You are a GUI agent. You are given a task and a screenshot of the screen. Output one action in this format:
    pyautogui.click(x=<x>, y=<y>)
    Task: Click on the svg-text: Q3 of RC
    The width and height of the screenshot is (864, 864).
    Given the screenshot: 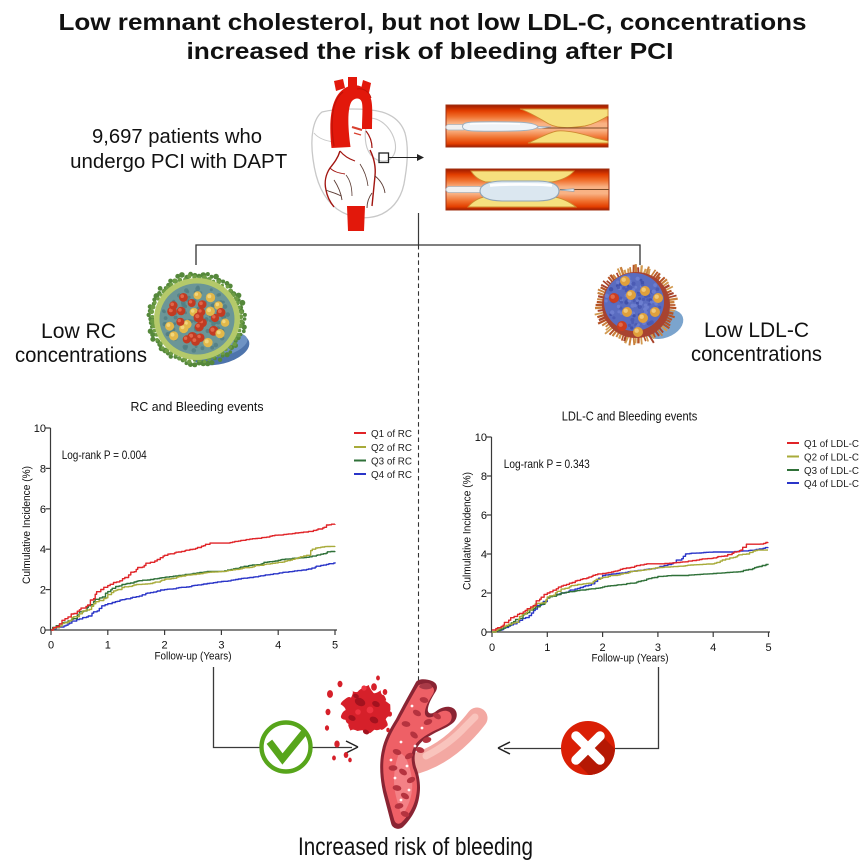 What is the action you would take?
    pyautogui.click(x=391, y=461)
    